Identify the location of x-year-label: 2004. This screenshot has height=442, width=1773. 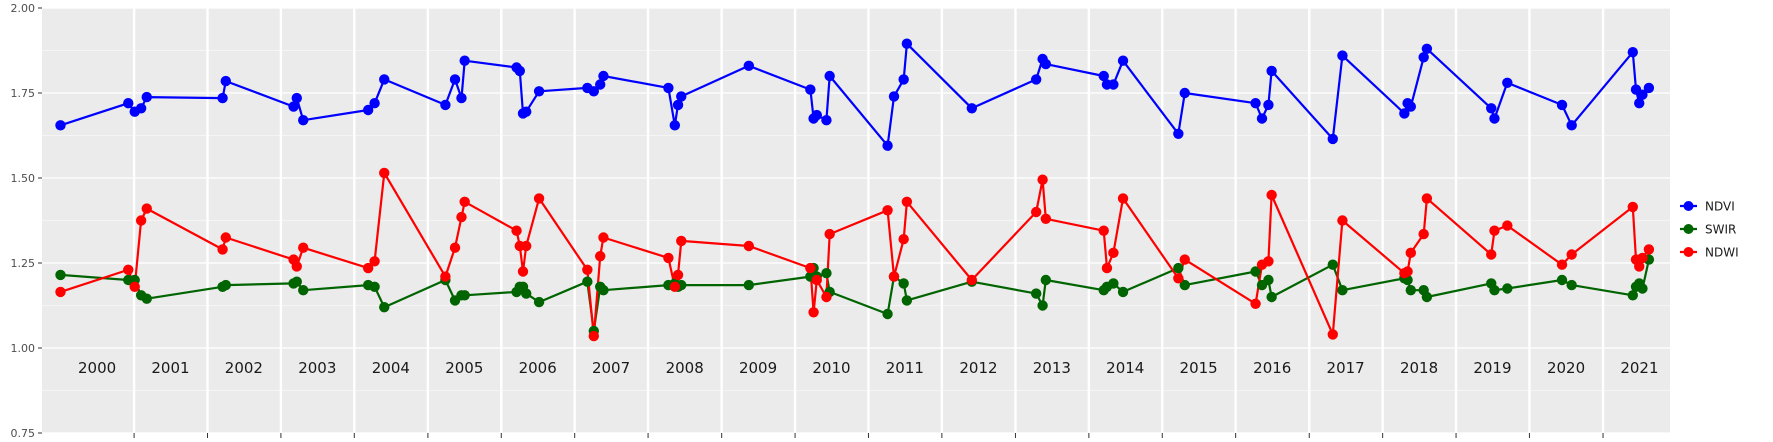
(391, 368).